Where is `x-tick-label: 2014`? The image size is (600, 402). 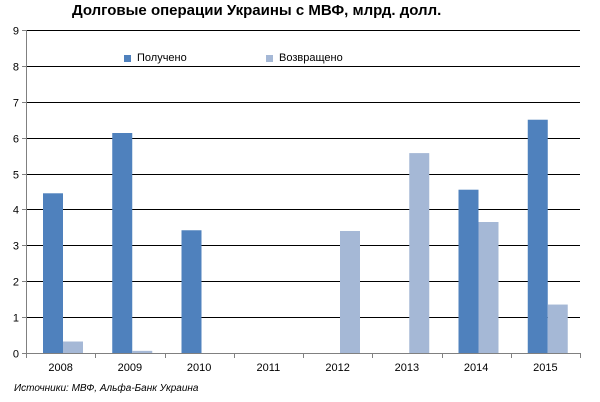
x-tick-label: 2014 is located at coordinates (476, 368).